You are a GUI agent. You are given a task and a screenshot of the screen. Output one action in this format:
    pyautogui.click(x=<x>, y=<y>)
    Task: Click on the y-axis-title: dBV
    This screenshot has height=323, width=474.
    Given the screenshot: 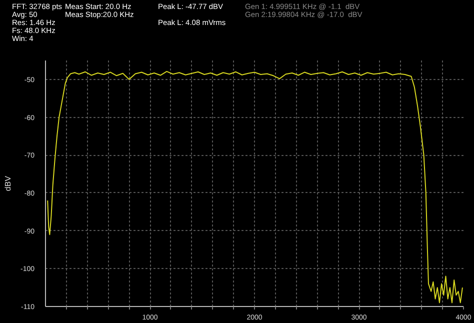 What is the action you would take?
    pyautogui.click(x=7, y=183)
    